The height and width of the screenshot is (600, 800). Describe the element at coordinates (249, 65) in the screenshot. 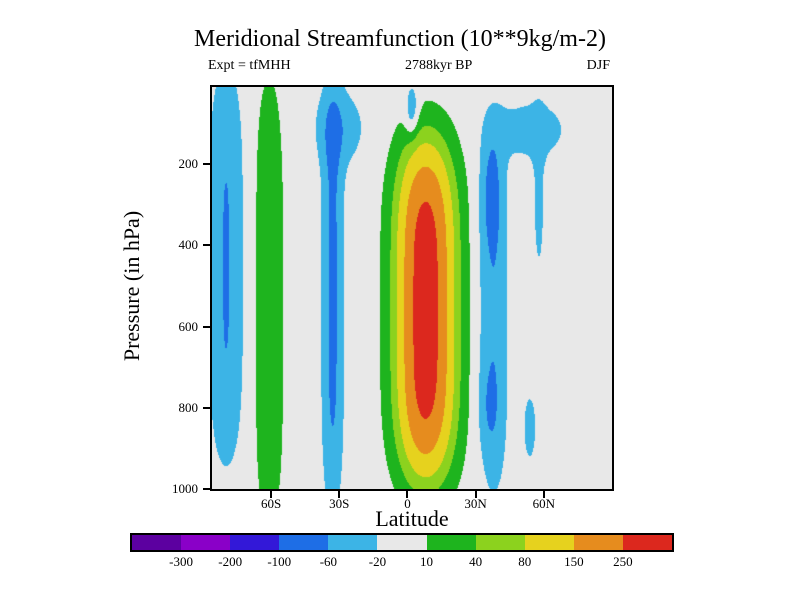

I see `experiment-label: Expt = tfMHH` at that location.